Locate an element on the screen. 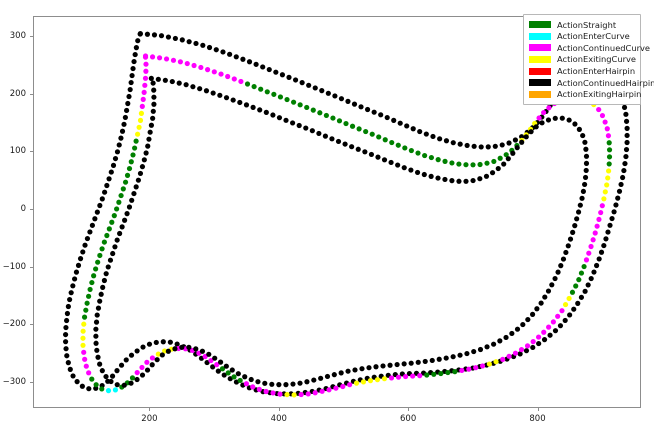 The width and height of the screenshot is (654, 430). legend-item-label: ActionContinuedCurve is located at coordinates (604, 47).